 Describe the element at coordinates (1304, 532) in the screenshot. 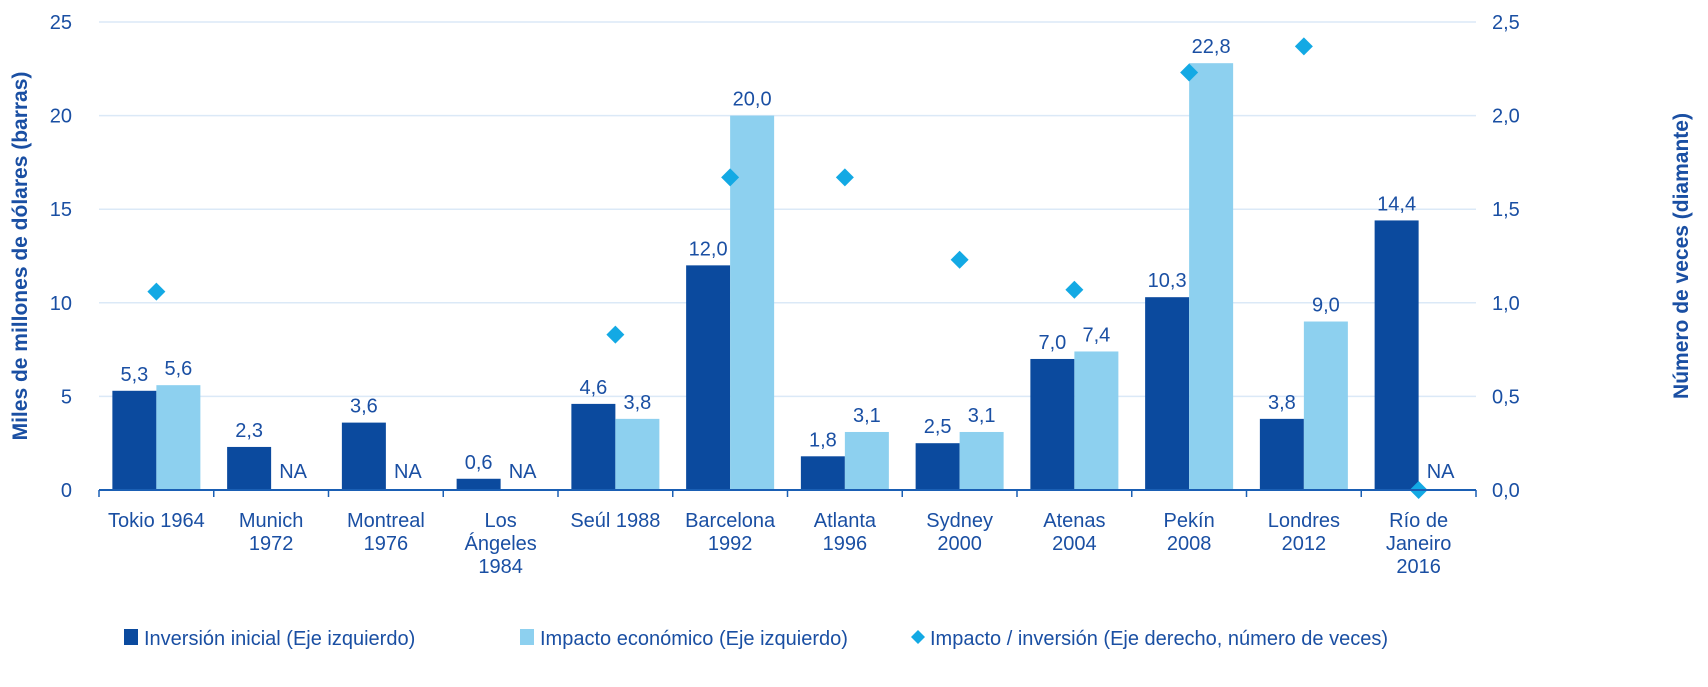

I see `category-label: Londres 2012` at that location.